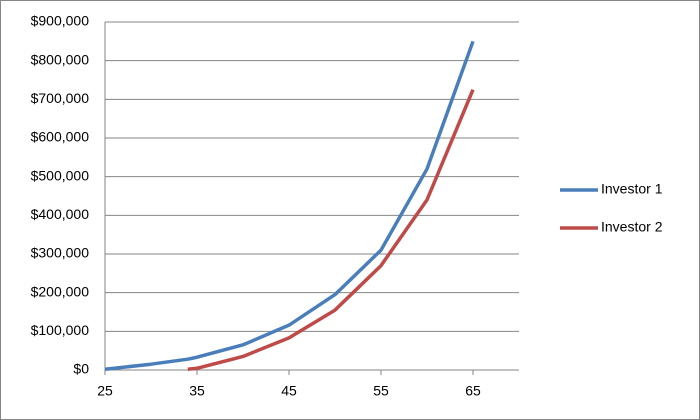 Image resolution: width=700 pixels, height=420 pixels. I want to click on y-tick-label: $100,000, so click(60, 330).